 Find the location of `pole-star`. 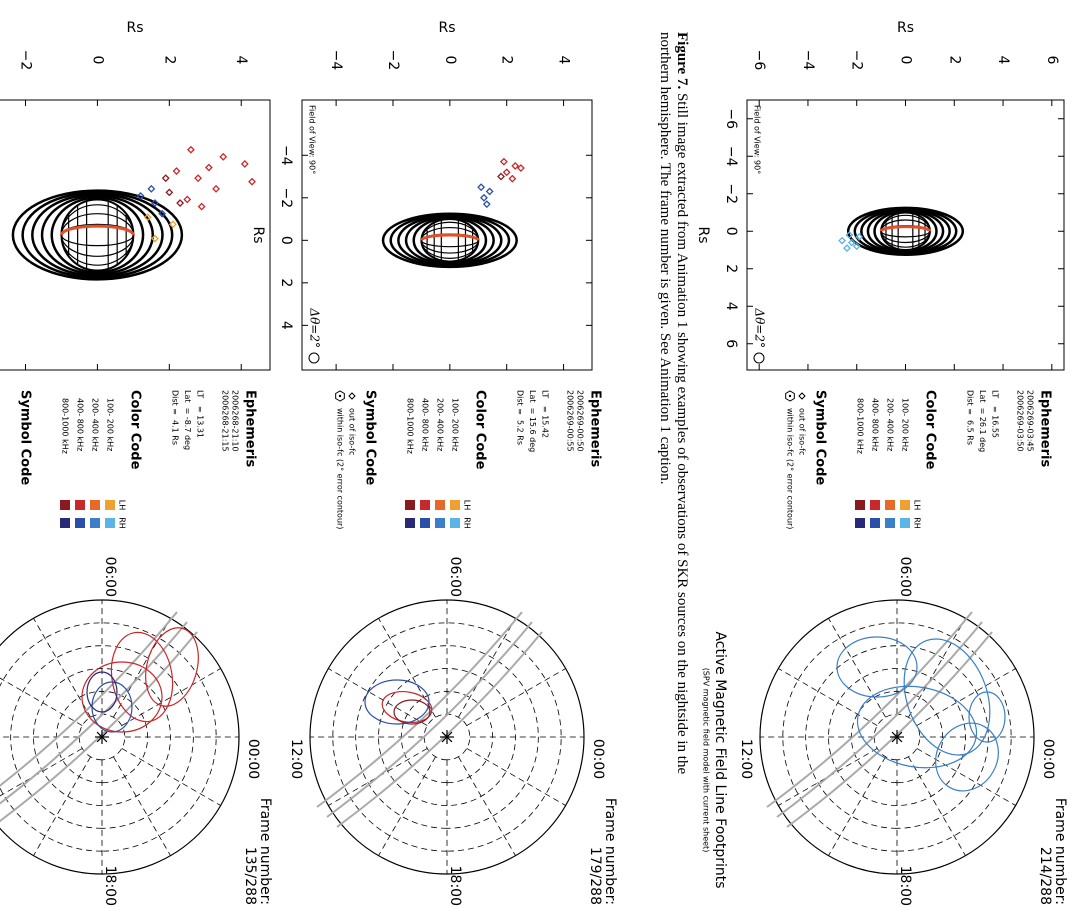

pole-star is located at coordinates (102, 737).